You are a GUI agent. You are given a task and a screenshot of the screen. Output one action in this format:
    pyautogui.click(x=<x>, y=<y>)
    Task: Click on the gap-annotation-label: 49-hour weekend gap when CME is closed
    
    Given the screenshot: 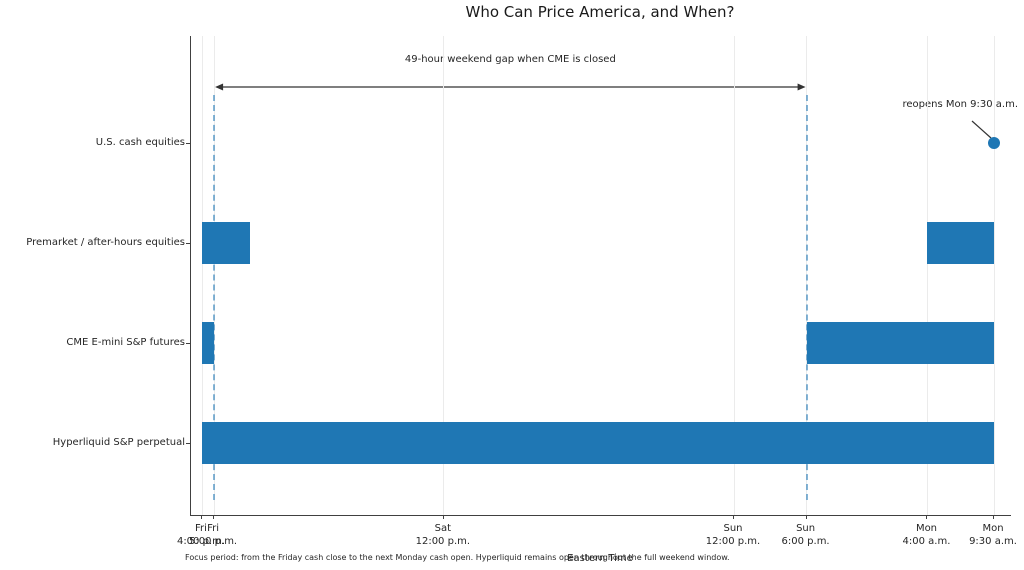 What is the action you would take?
    pyautogui.click(x=510, y=59)
    